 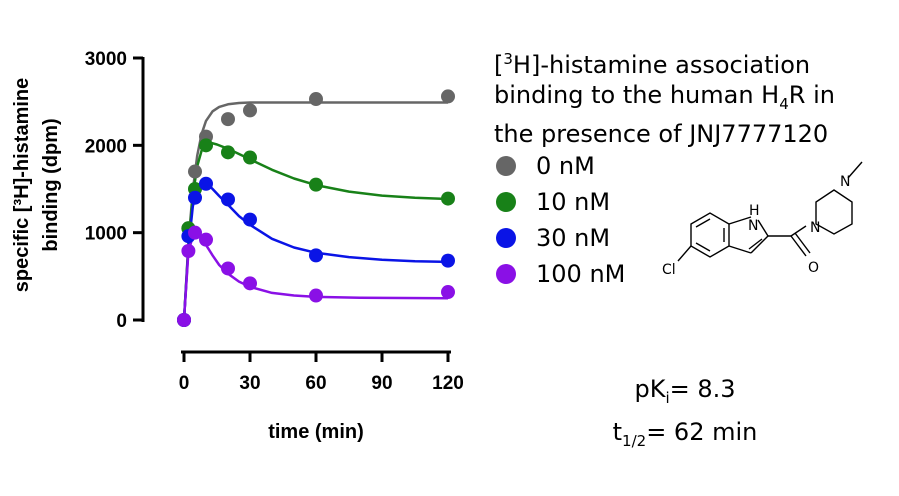 I want to click on legend-title-line1: [3H]-histamine association, so click(x=652, y=64).